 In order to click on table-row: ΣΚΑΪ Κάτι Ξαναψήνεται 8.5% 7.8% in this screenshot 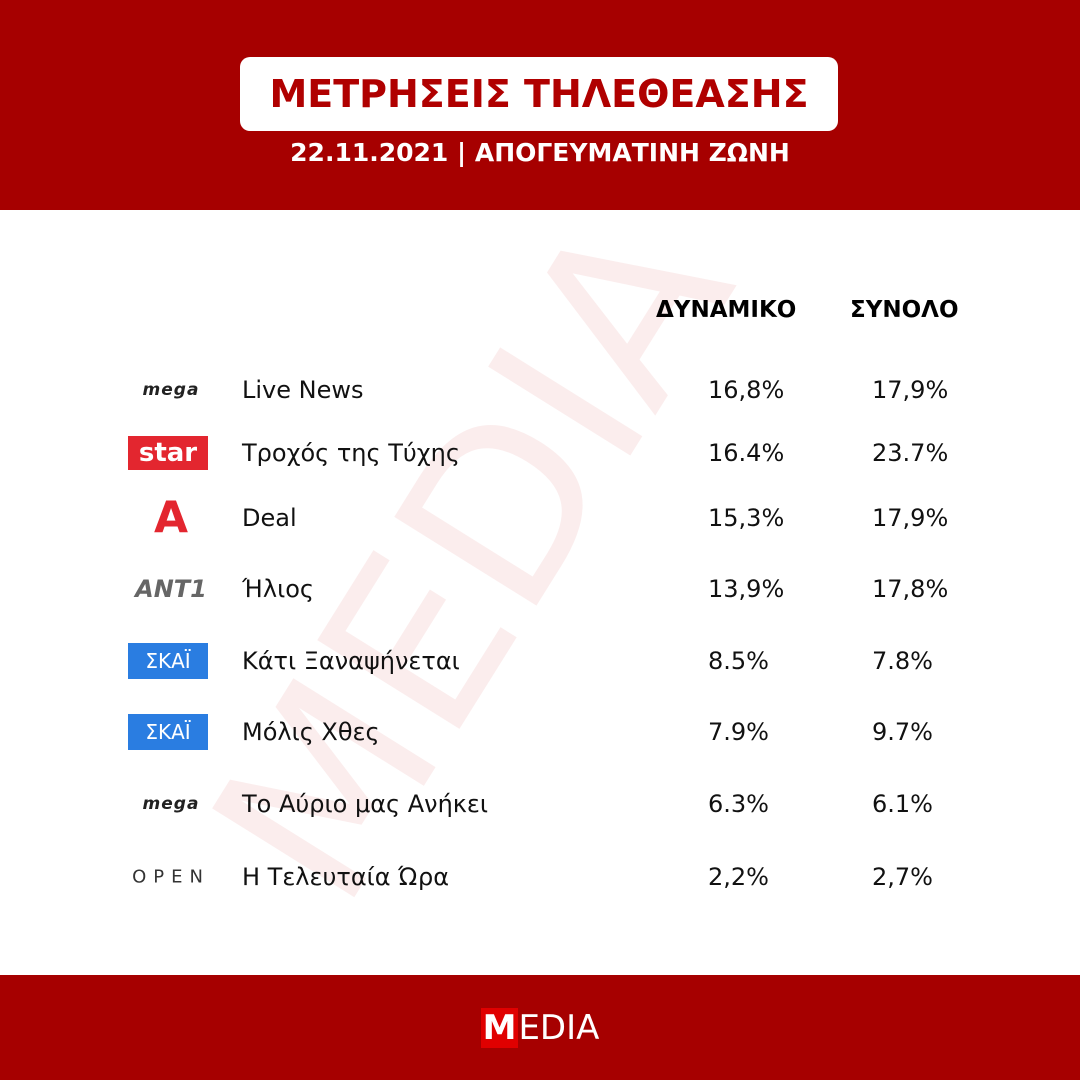, I will do `click(540, 661)`.